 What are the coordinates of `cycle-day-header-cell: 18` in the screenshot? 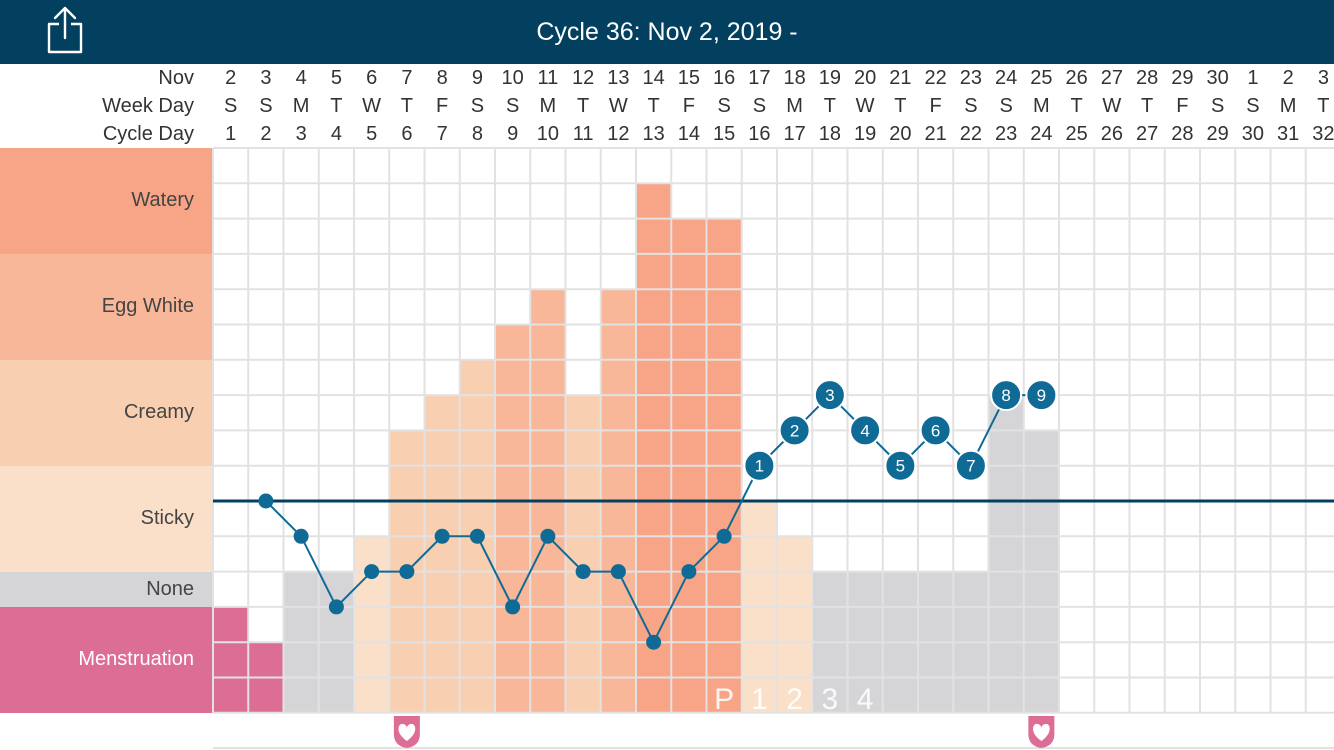 It's located at (829, 134).